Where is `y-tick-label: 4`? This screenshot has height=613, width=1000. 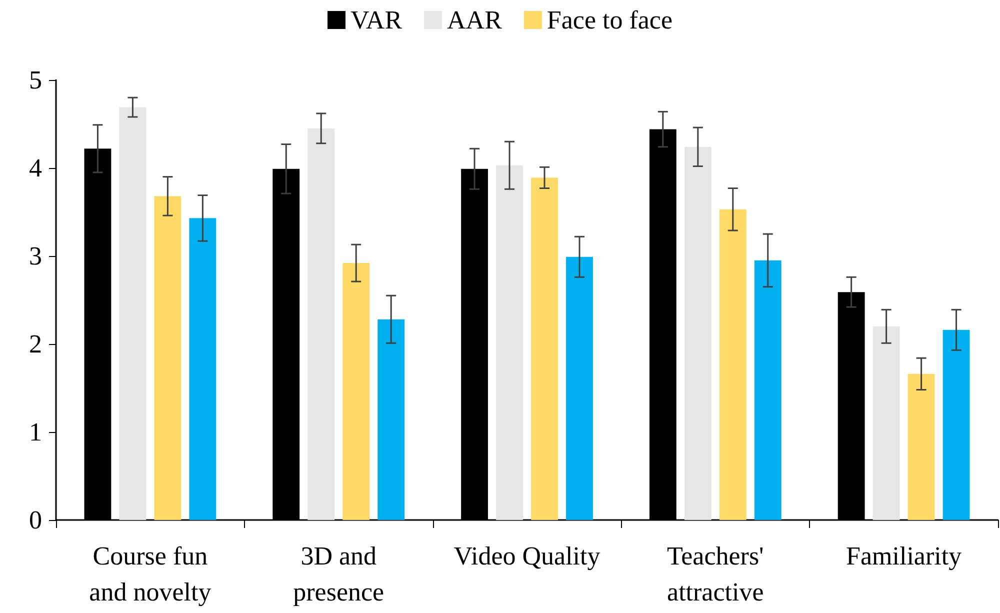
y-tick-label: 4 is located at coordinates (35, 168).